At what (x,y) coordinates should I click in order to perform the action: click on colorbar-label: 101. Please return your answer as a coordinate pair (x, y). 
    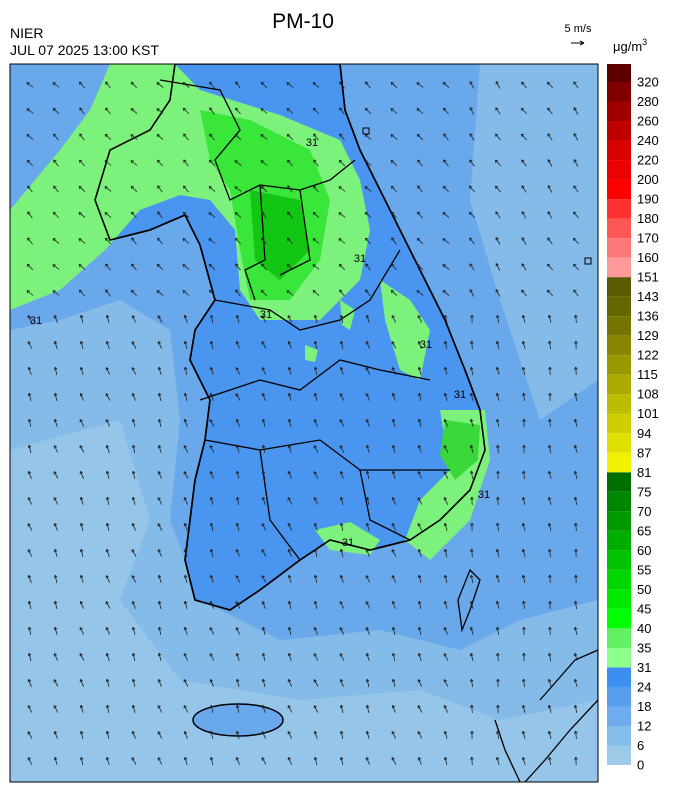
    Looking at the image, I should click on (648, 413).